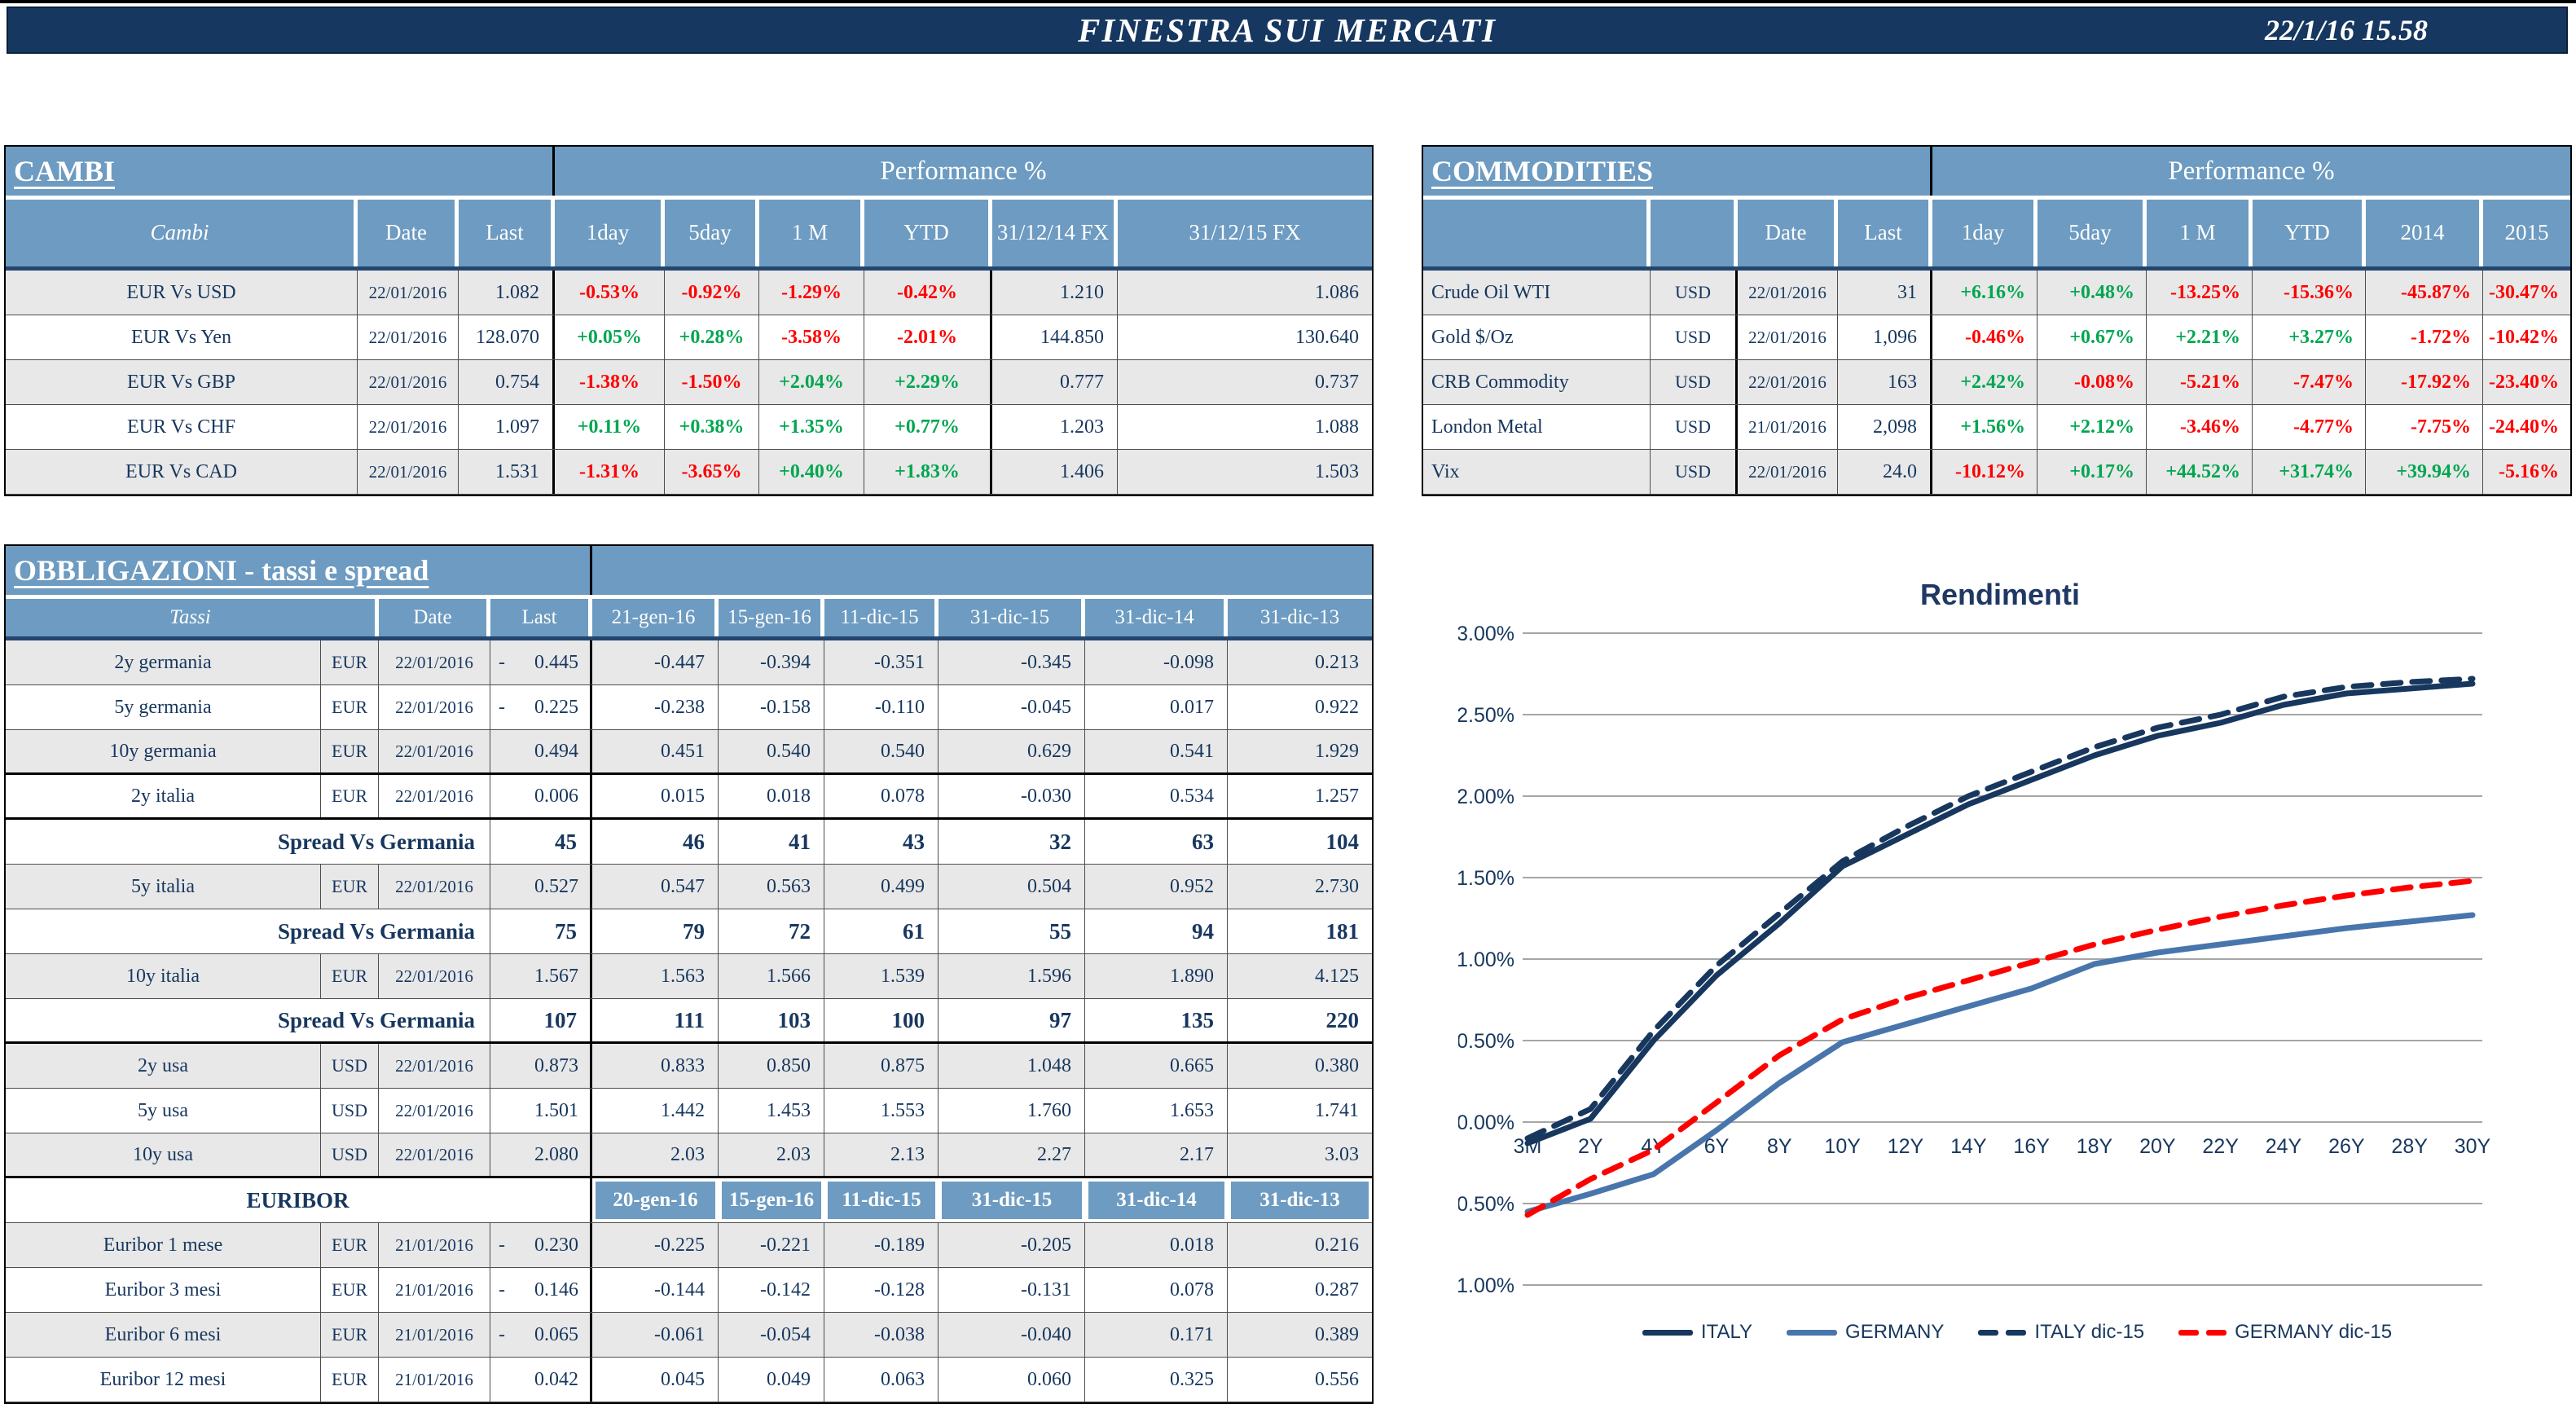 Image resolution: width=2576 pixels, height=1404 pixels. I want to click on bond-hist-value: 0.078, so click(881, 796).